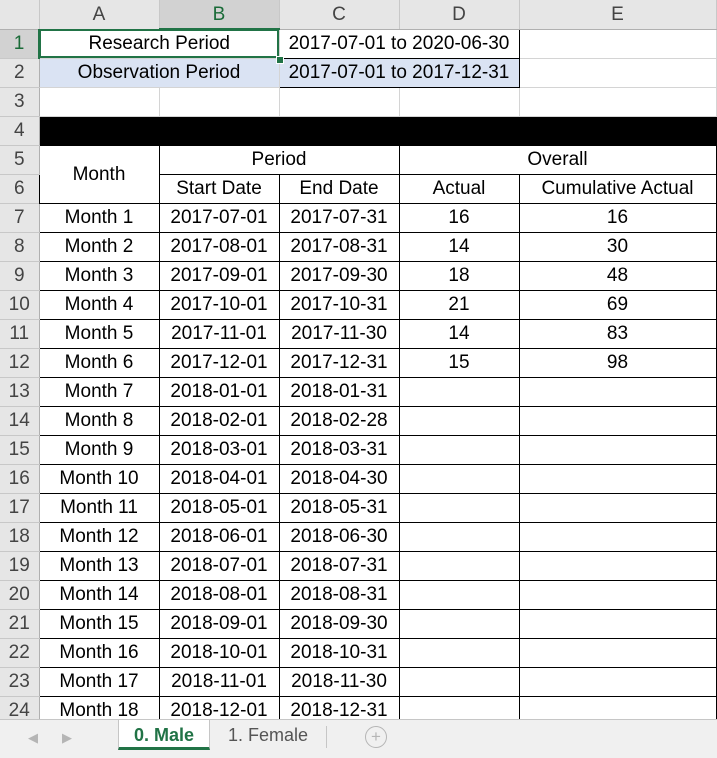  What do you see at coordinates (19, 101) in the screenshot?
I see `row-header-3: 3` at bounding box center [19, 101].